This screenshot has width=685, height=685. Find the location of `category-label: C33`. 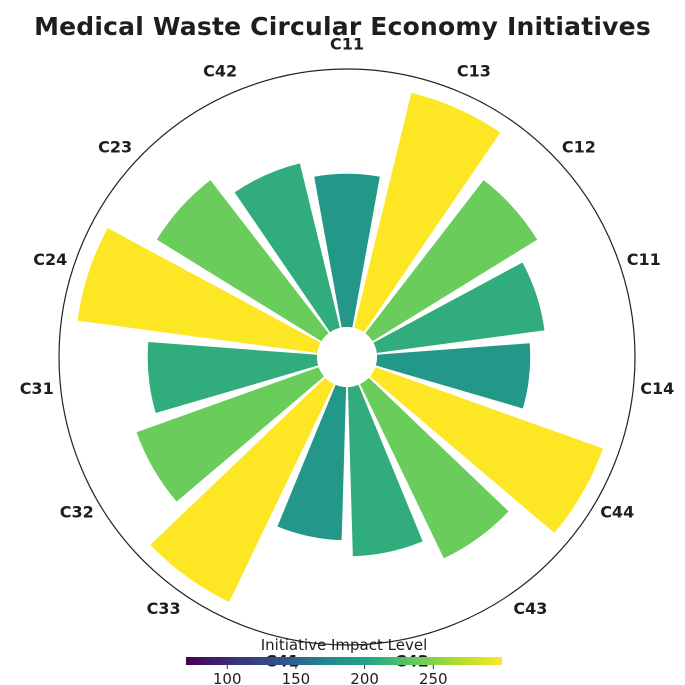

category-label: C33 is located at coordinates (164, 608).